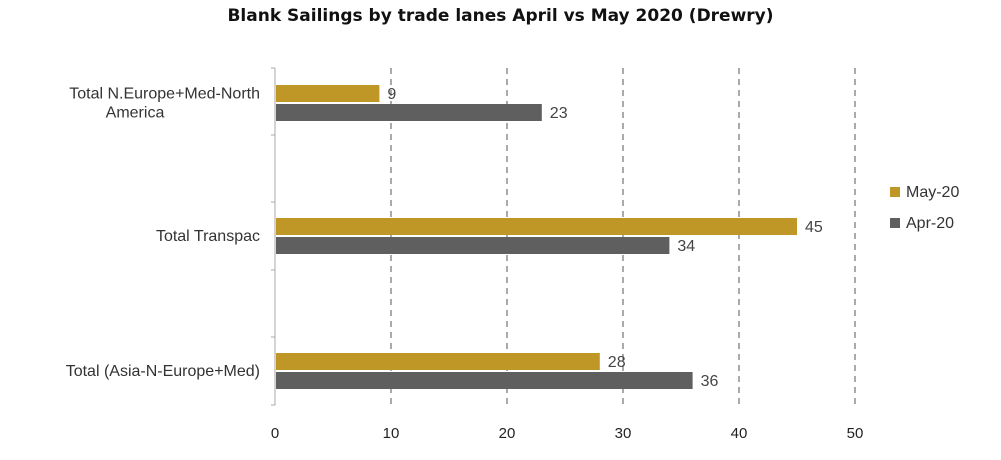 Image resolution: width=1001 pixels, height=460 pixels. What do you see at coordinates (855, 433) in the screenshot?
I see `x-tick-label-5: 50` at bounding box center [855, 433].